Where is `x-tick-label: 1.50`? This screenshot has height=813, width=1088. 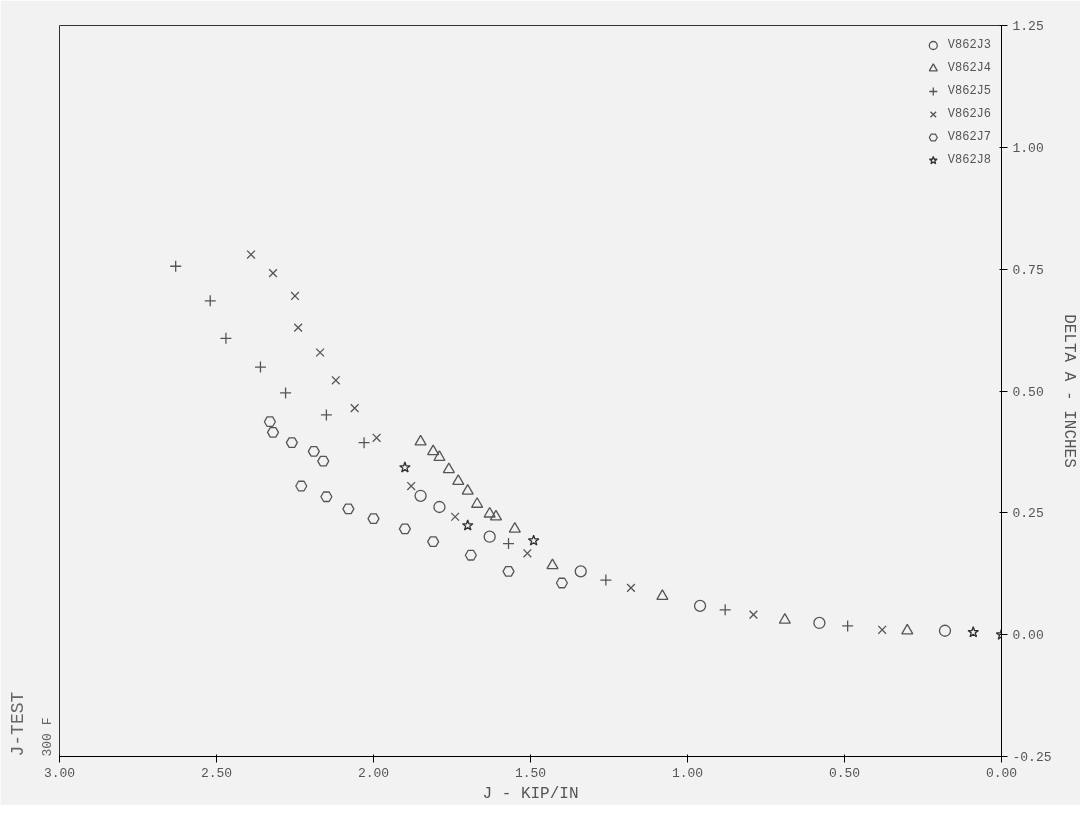
x-tick-label: 1.50 is located at coordinates (530, 773).